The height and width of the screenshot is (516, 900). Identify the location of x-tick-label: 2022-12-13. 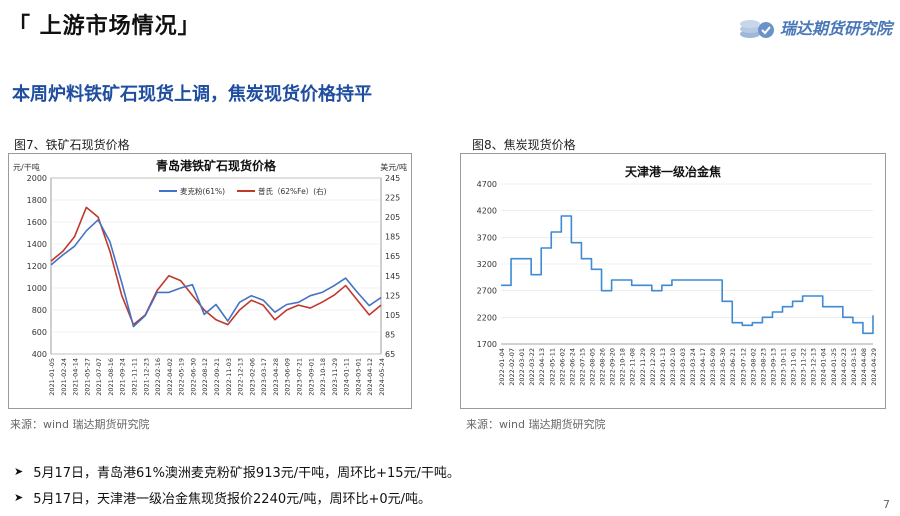
(241, 377).